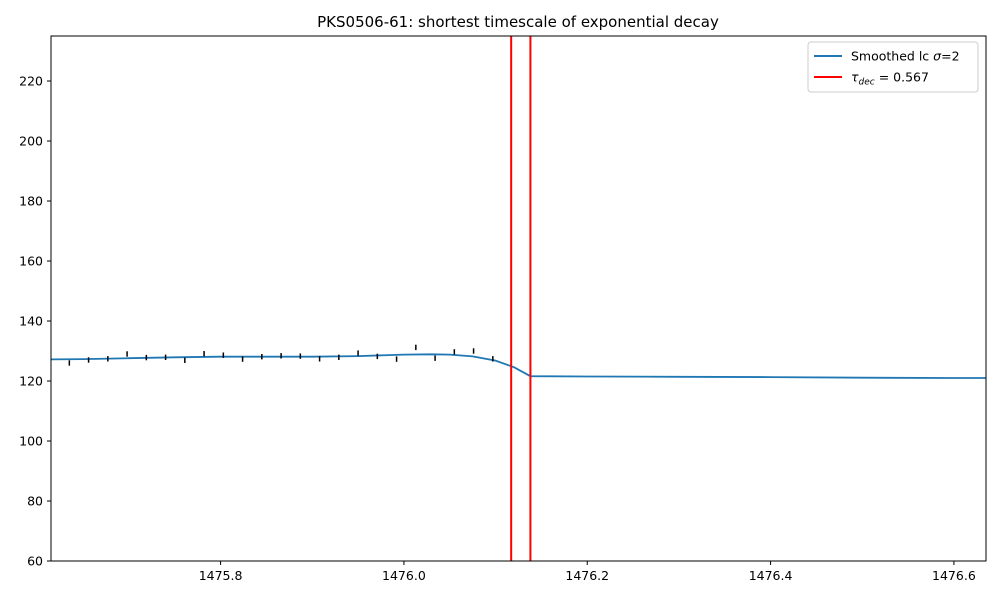 The height and width of the screenshot is (604, 1000). Describe the element at coordinates (221, 575) in the screenshot. I see `x-tick-label: 1475.8` at that location.